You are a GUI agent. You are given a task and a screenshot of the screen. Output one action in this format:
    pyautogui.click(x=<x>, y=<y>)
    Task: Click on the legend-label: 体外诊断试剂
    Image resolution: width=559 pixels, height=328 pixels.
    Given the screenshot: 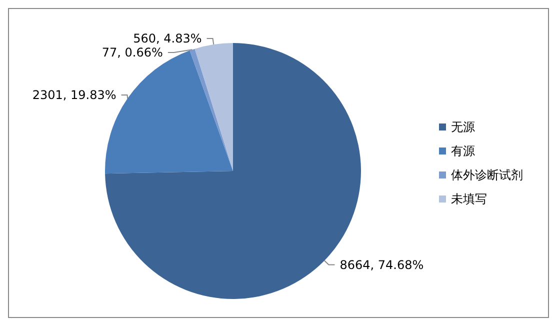 What is the action you would take?
    pyautogui.click(x=487, y=175)
    